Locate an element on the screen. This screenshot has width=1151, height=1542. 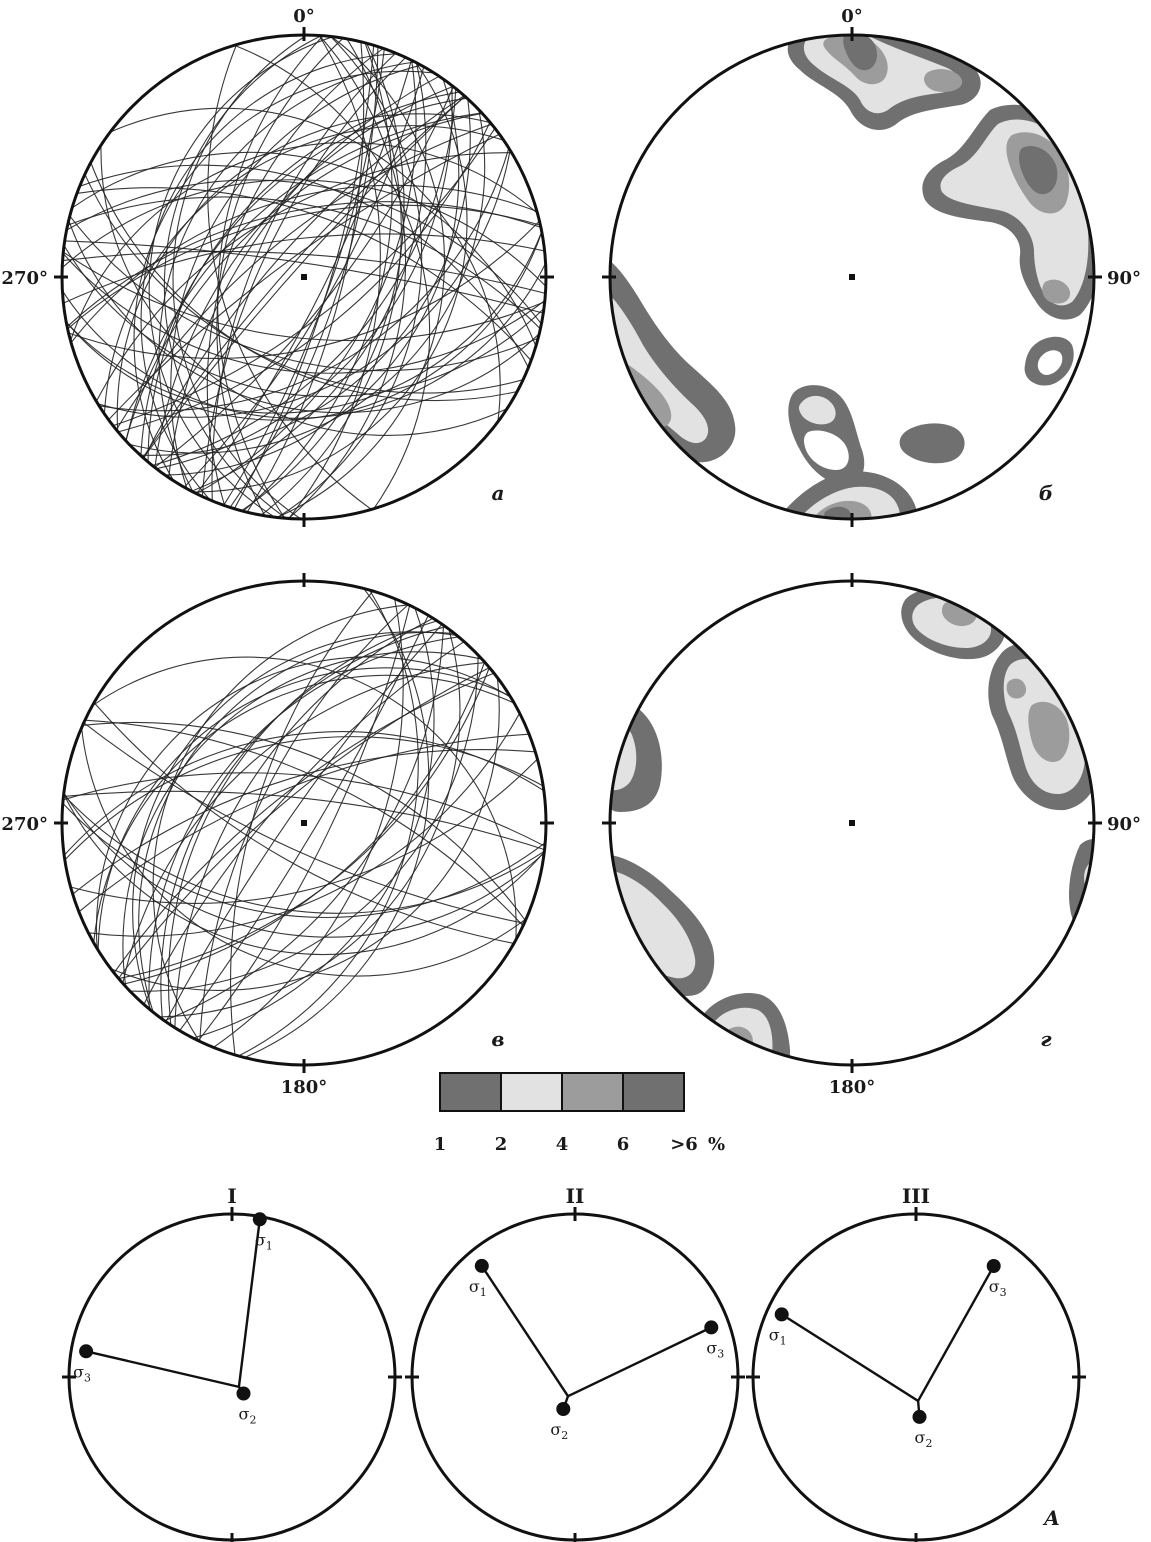
stress-stereonet-III: III σ1 σ2 σ3 А is located at coordinates (916, 1363).